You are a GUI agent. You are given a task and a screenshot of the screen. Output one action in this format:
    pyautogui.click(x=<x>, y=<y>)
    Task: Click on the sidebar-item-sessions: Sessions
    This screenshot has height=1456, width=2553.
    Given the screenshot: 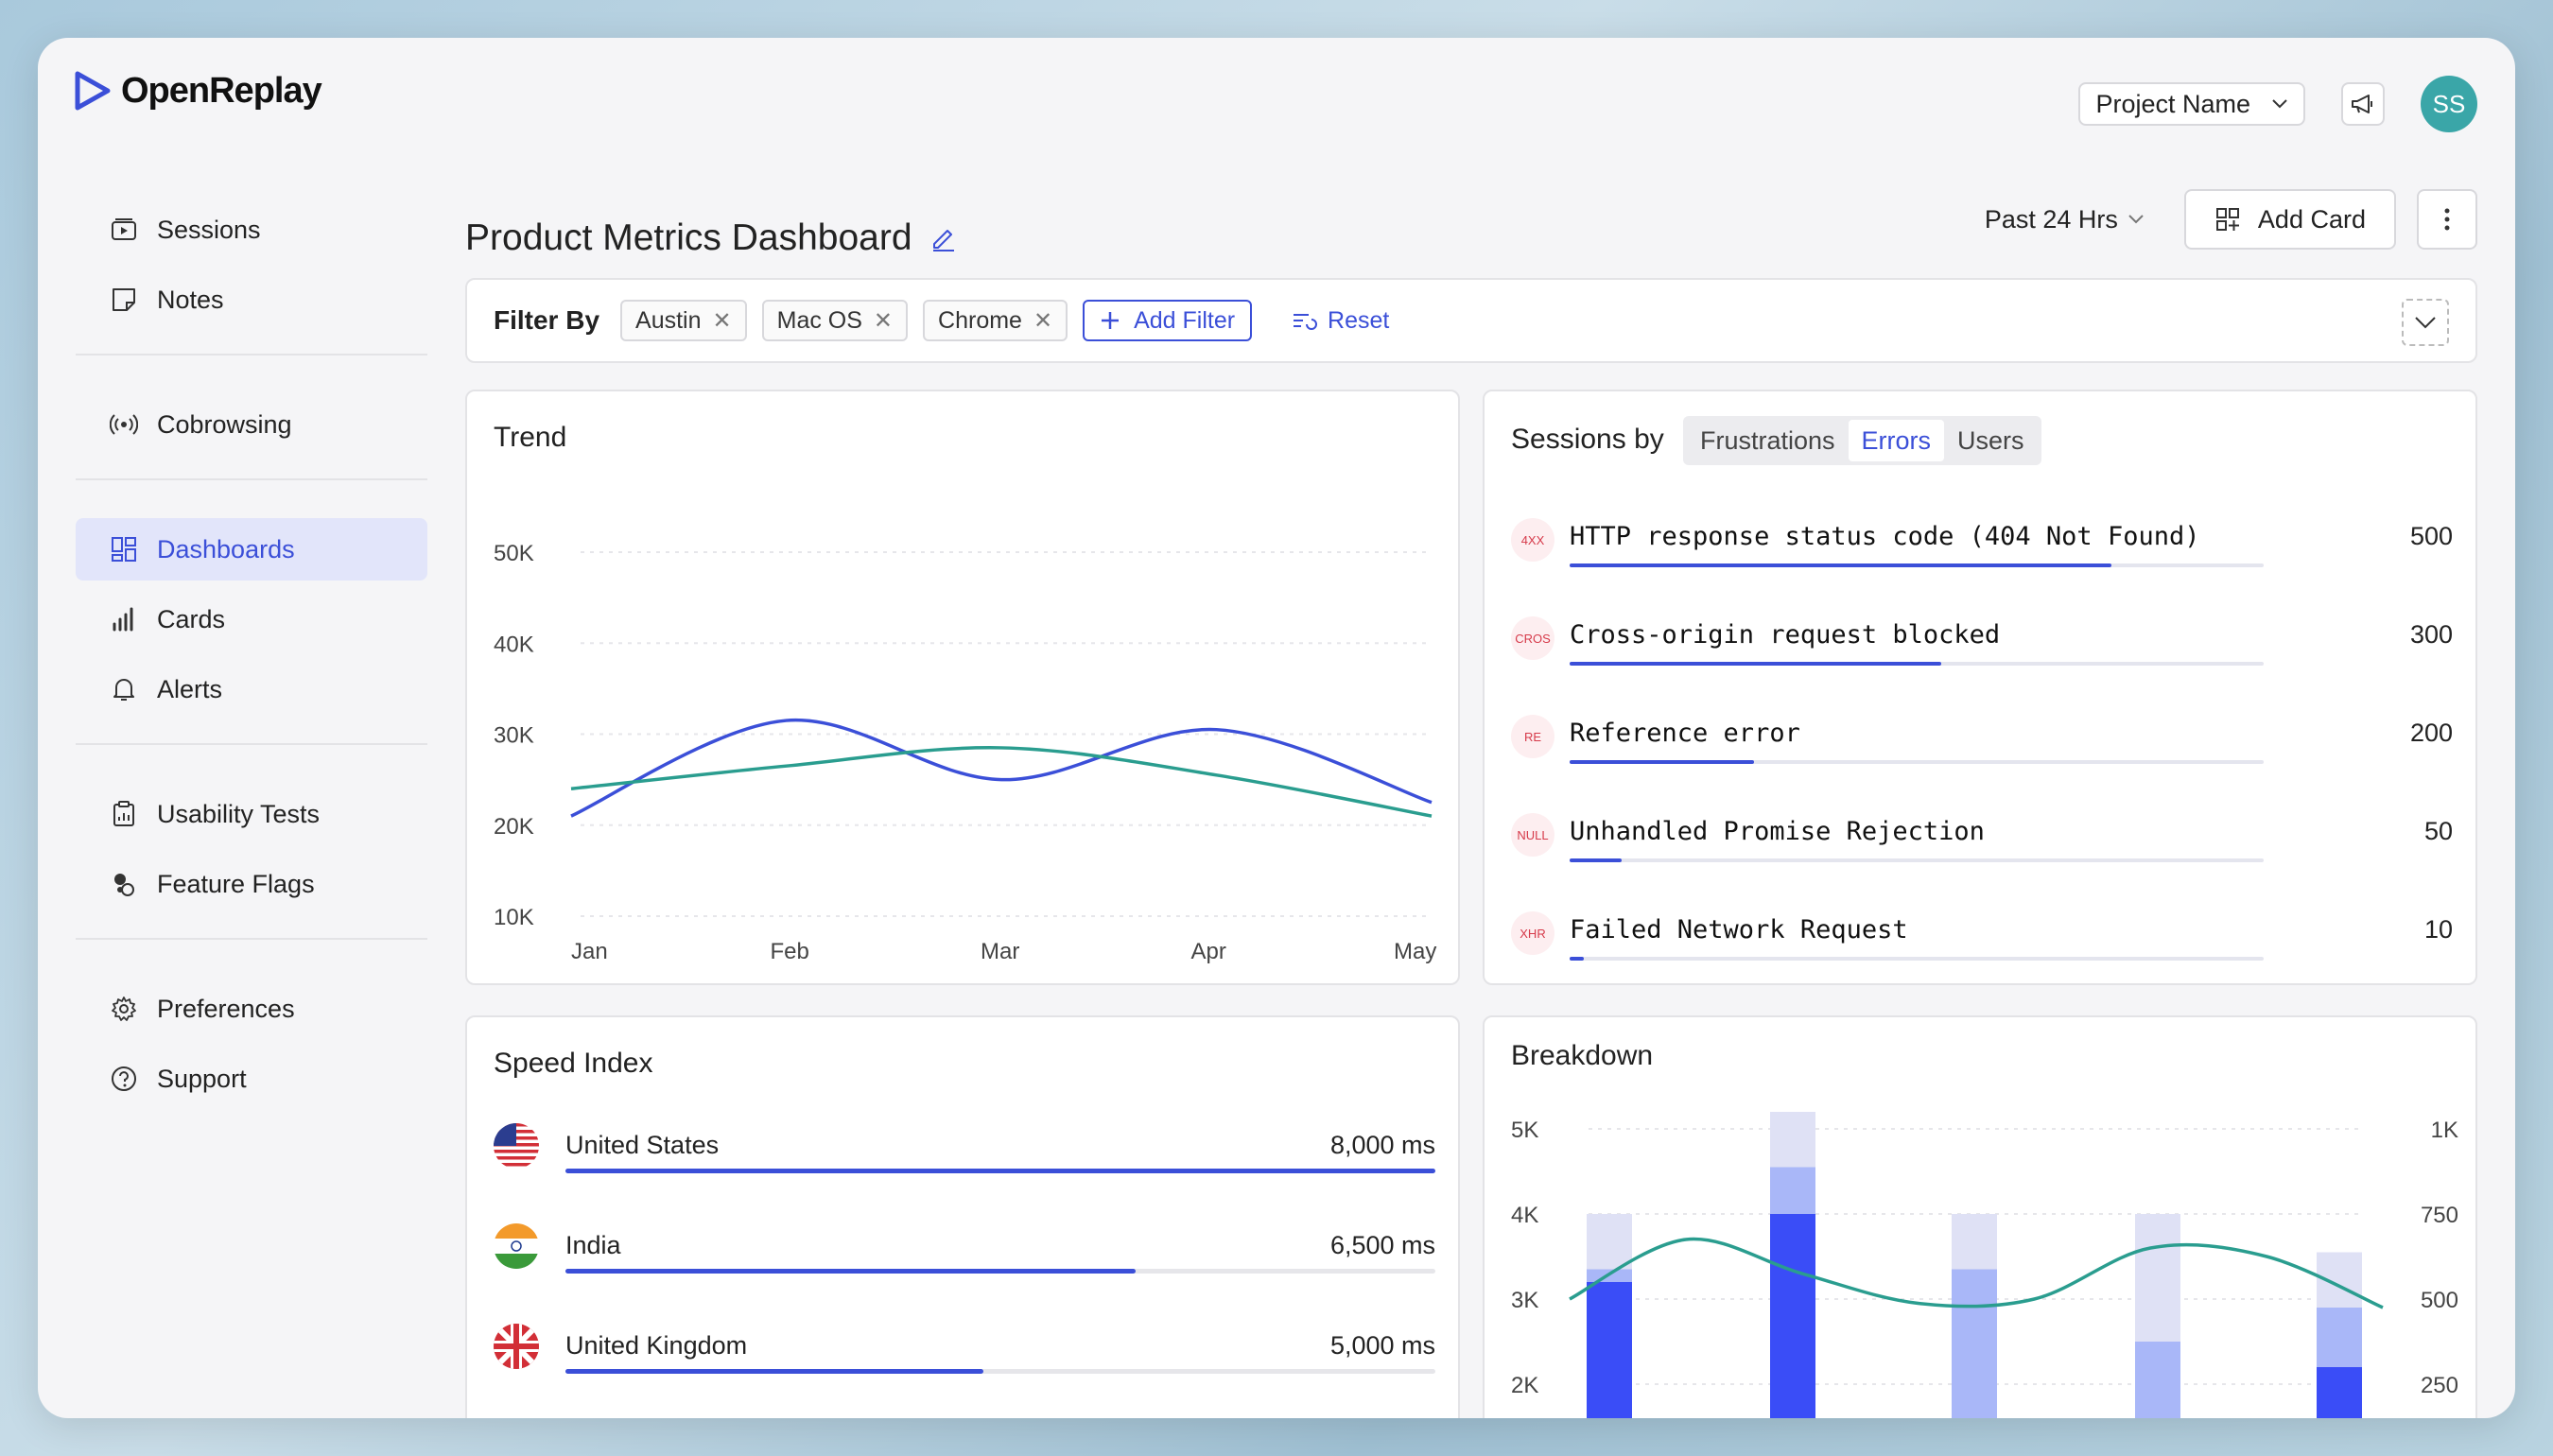 What is the action you would take?
    pyautogui.click(x=252, y=230)
    